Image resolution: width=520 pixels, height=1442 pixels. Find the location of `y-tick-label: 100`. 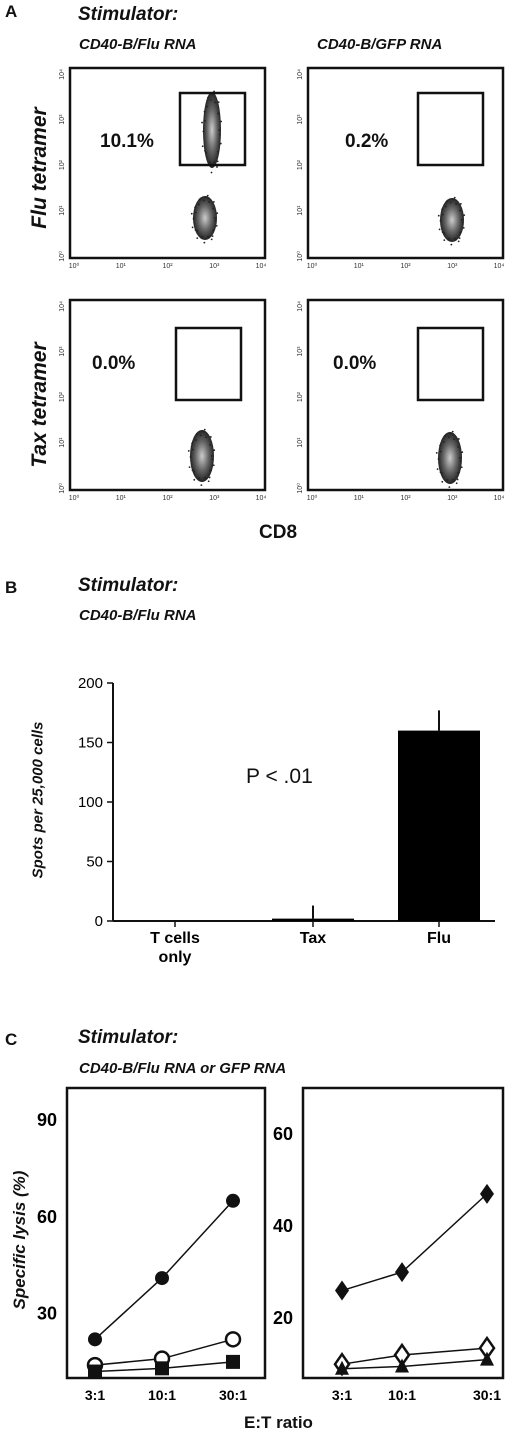

y-tick-label: 100 is located at coordinates (90, 802).